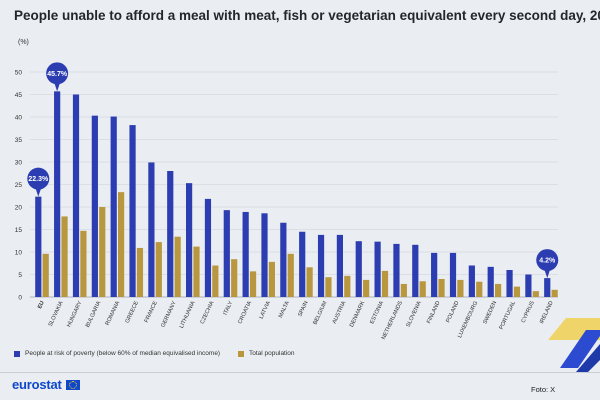 The width and height of the screenshot is (600, 400). I want to click on x-tick-label: CZECHIA, so click(208, 312).